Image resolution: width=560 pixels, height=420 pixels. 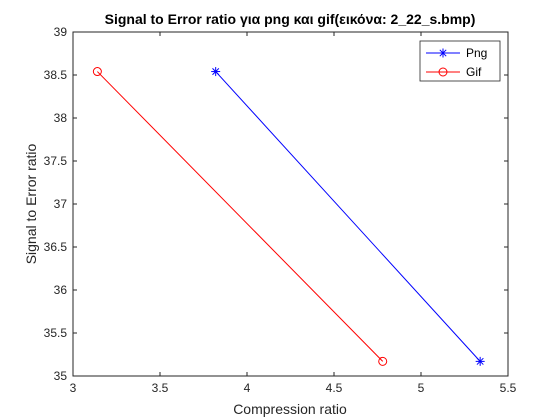 What do you see at coordinates (61, 204) in the screenshot?
I see `y-tick-label: 37` at bounding box center [61, 204].